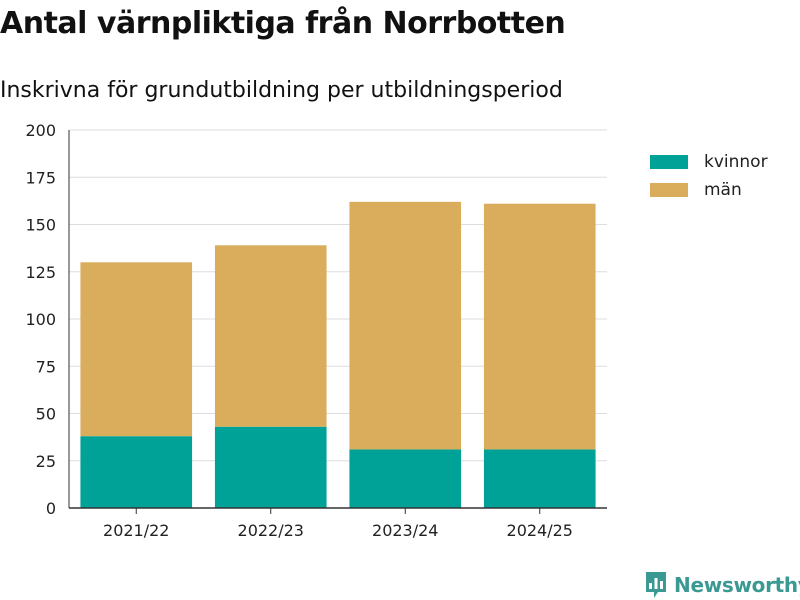 The width and height of the screenshot is (800, 600). What do you see at coordinates (737, 585) in the screenshot?
I see `newsworthy-logo-text: Newsworthy` at bounding box center [737, 585].